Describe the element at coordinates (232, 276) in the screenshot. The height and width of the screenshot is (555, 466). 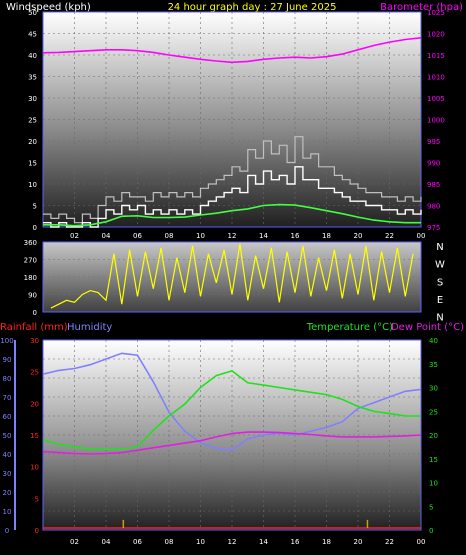
I see `wind-direction-series` at that location.